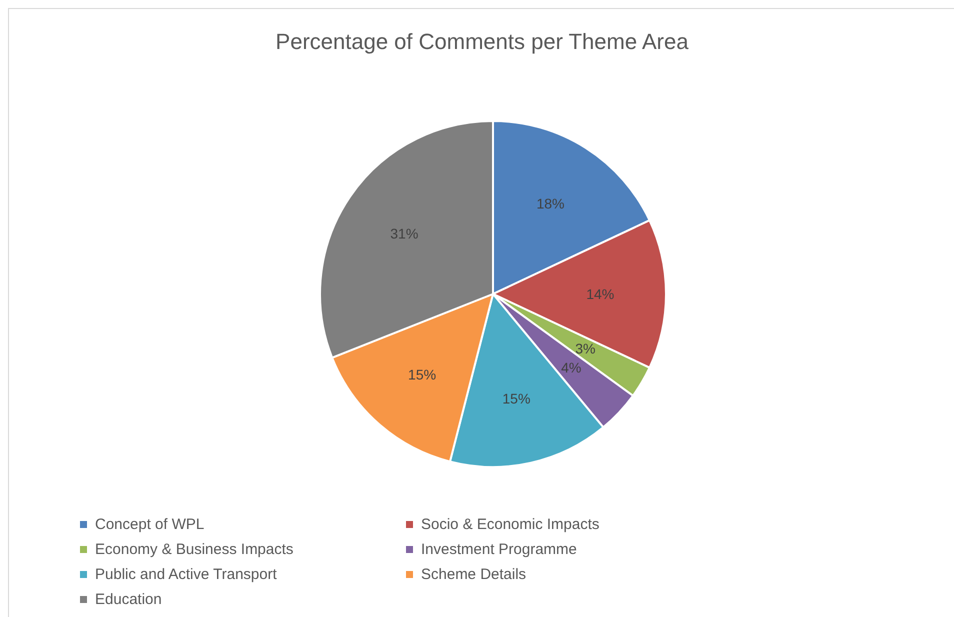  I want to click on legend-label: Socio & Economic Impacts, so click(510, 524).